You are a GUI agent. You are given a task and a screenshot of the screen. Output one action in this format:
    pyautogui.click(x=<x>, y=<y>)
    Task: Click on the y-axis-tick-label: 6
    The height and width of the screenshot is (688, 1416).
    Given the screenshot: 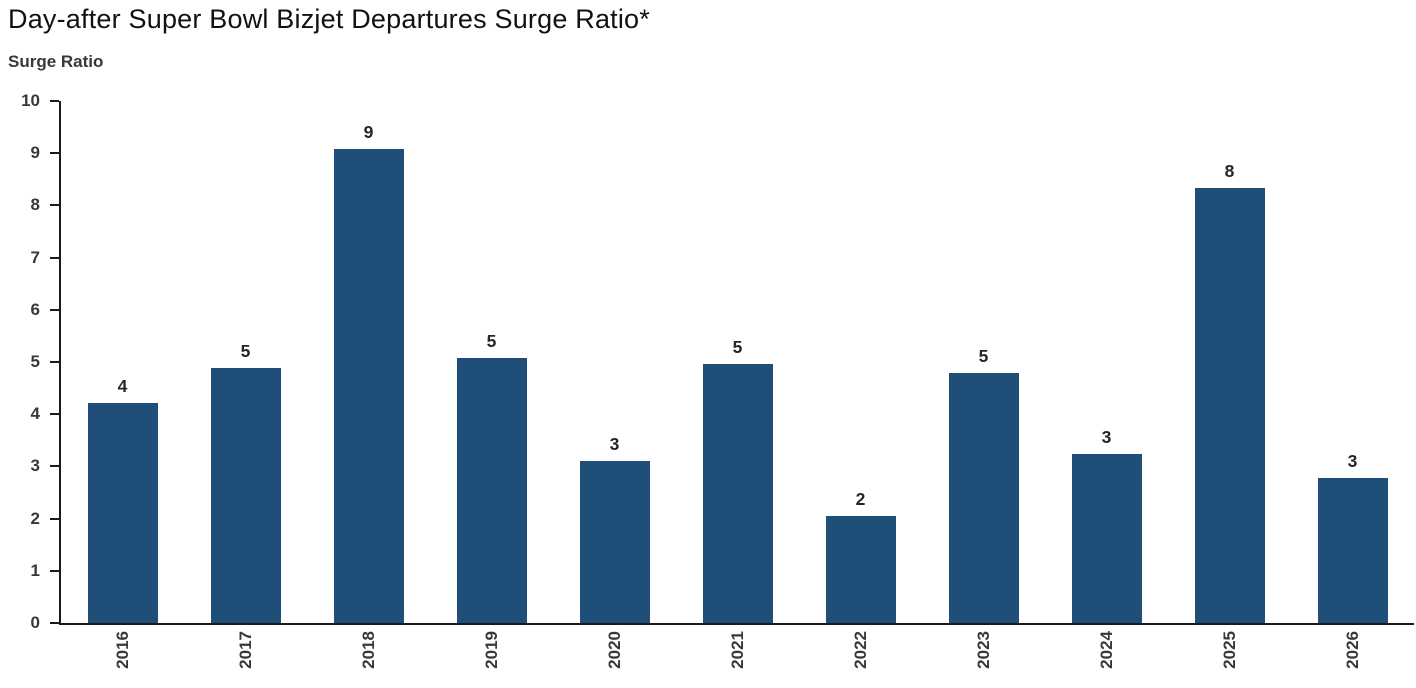 What is the action you would take?
    pyautogui.click(x=35, y=309)
    